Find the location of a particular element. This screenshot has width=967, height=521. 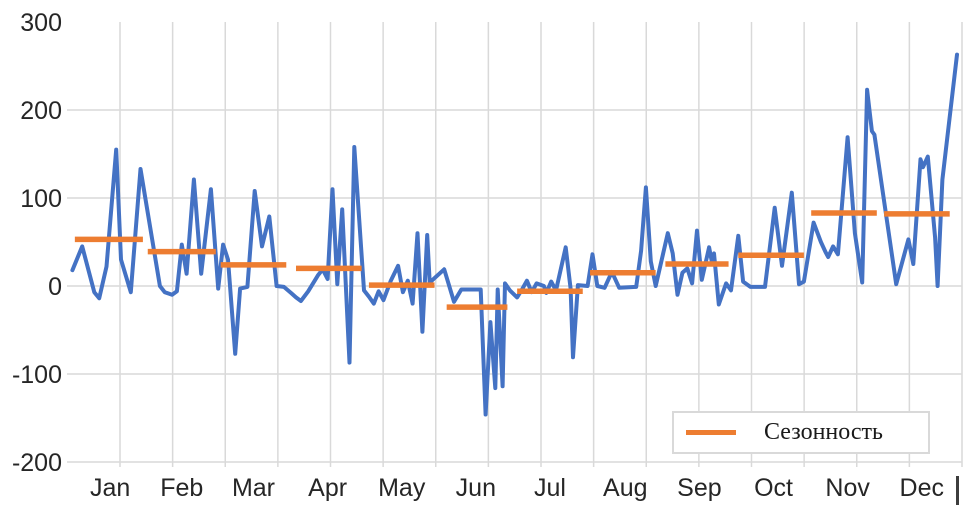

x-tick-label: Jul is located at coordinates (550, 488).